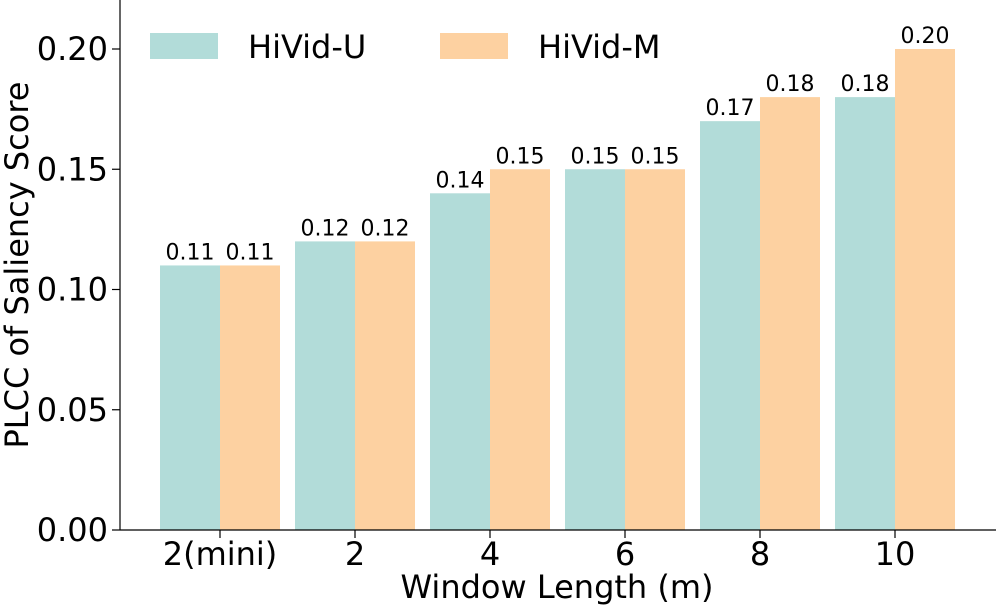 This screenshot has width=996, height=607. I want to click on y-tick-label-2: 0.10, so click(72, 290).